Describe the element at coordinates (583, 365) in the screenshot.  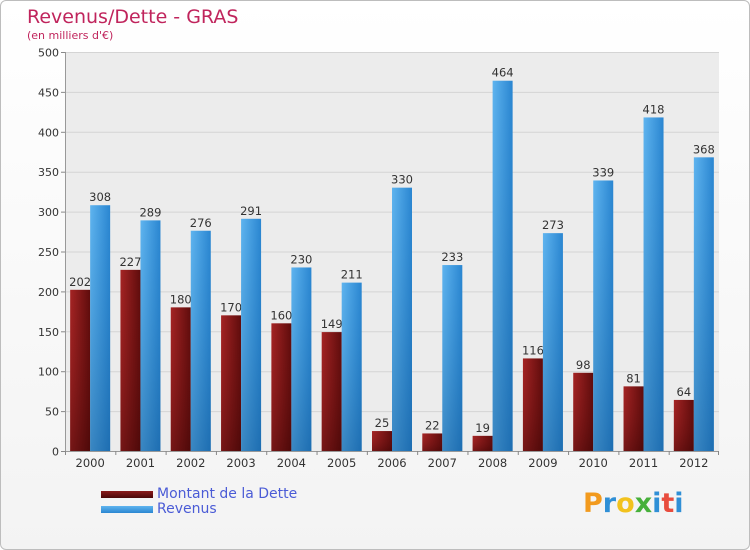
I see `data-label: 98` at that location.